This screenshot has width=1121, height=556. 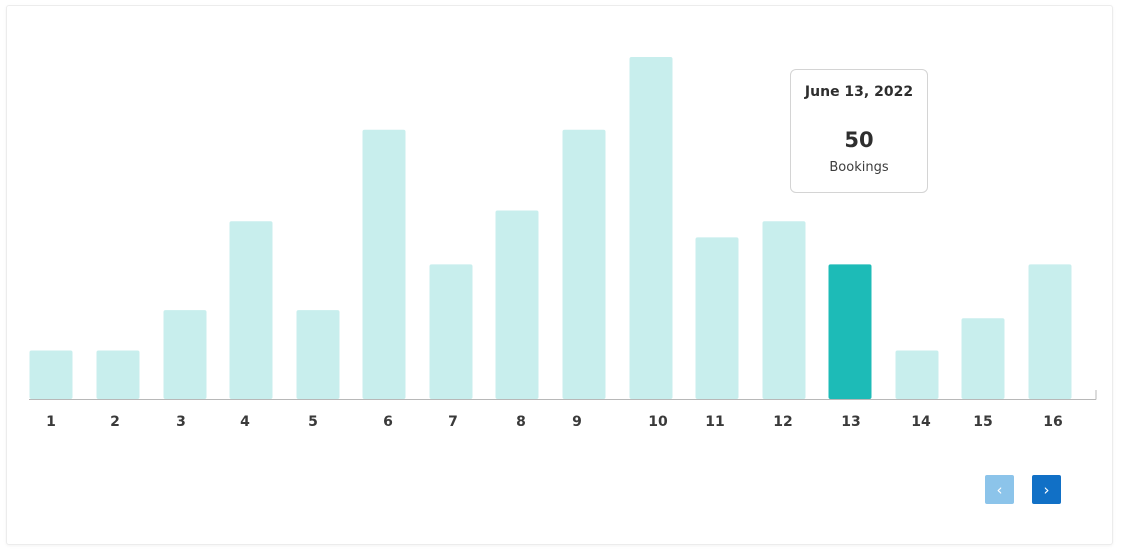 What do you see at coordinates (181, 422) in the screenshot?
I see `x-tick-label: 3` at bounding box center [181, 422].